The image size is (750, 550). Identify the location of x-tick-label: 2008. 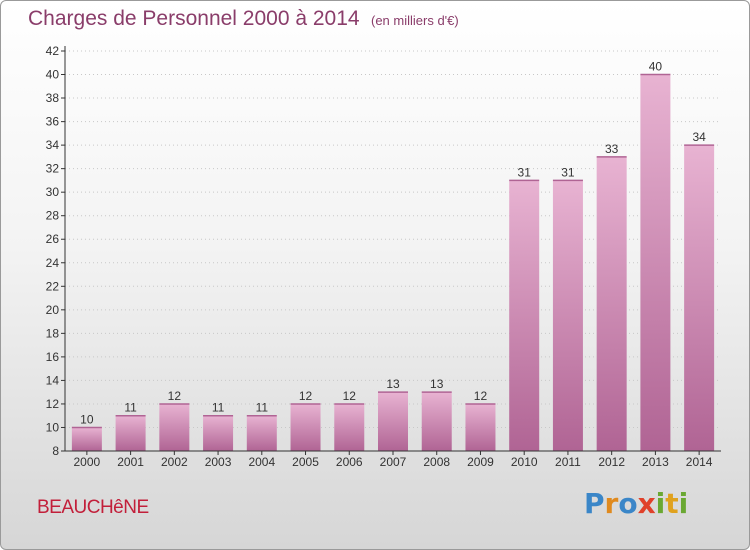
(436, 462).